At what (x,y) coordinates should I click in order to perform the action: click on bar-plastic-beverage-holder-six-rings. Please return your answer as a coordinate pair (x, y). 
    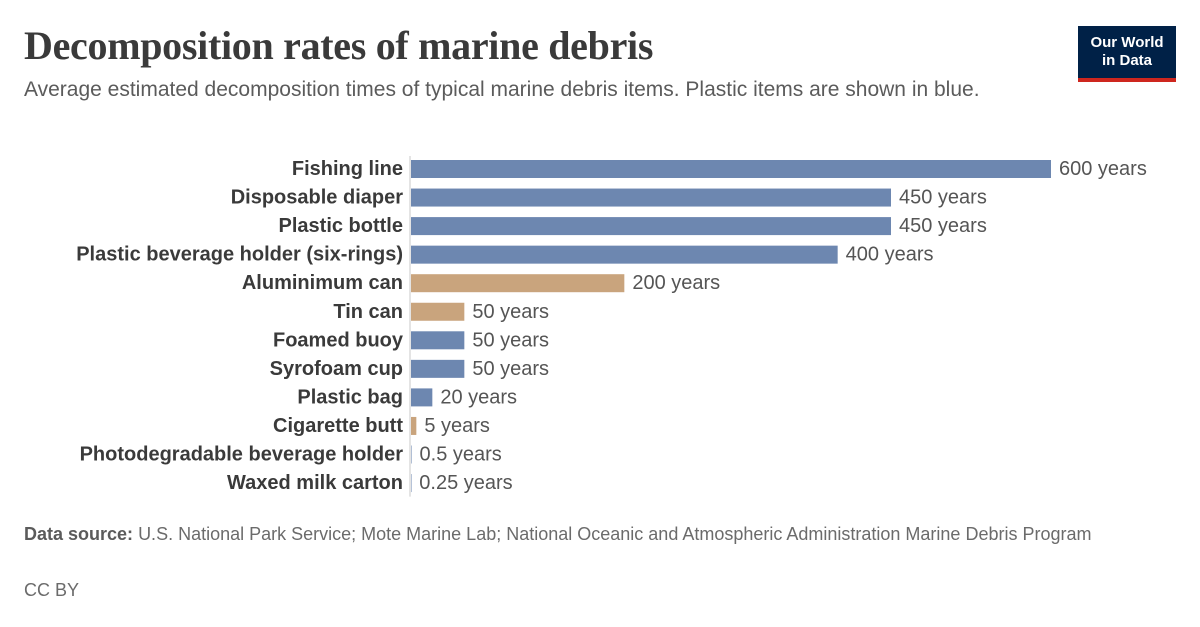
    Looking at the image, I should click on (624, 254).